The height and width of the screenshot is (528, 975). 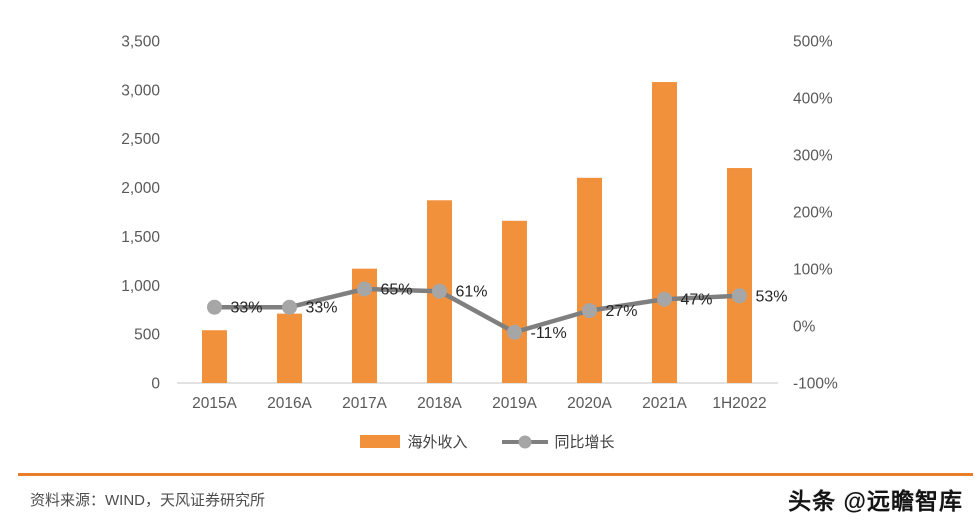 What do you see at coordinates (364, 403) in the screenshot?
I see `x-axis-label-2017A: 2017A` at bounding box center [364, 403].